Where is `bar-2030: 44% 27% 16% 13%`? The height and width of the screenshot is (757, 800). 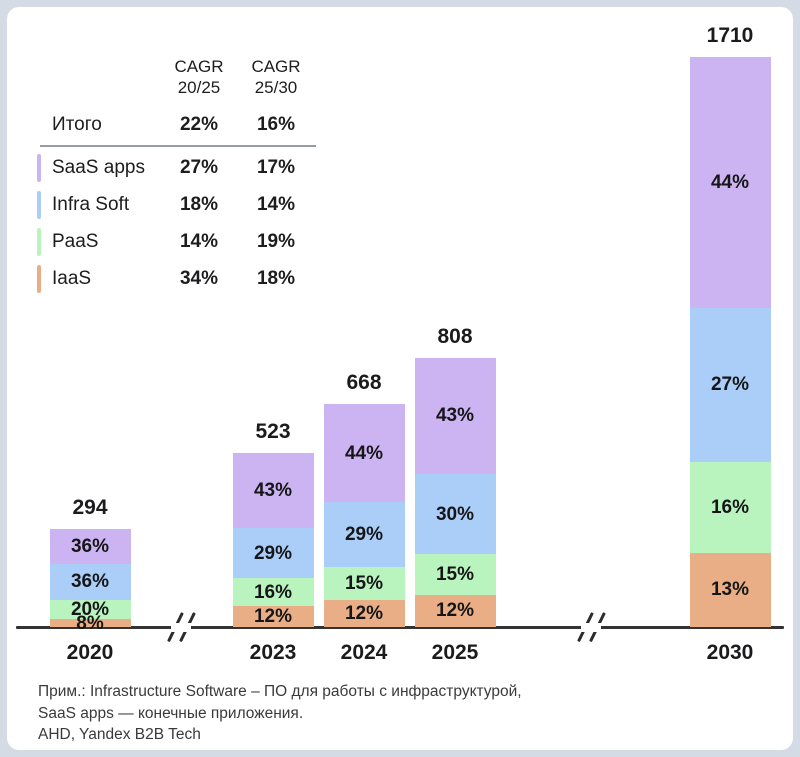 bar-2030: 44% 27% 16% 13% is located at coordinates (730, 342).